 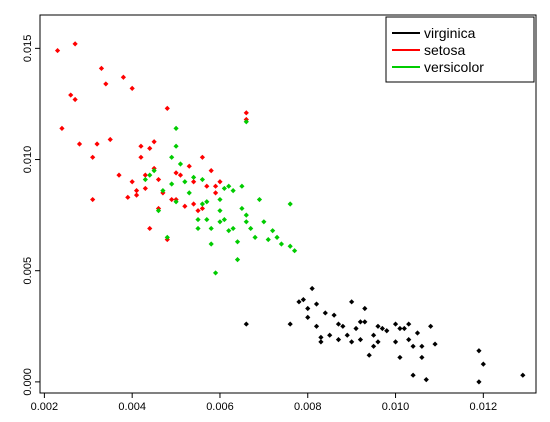 What do you see at coordinates (132, 407) in the screenshot?
I see `x-tick-label: 0.004` at bounding box center [132, 407].